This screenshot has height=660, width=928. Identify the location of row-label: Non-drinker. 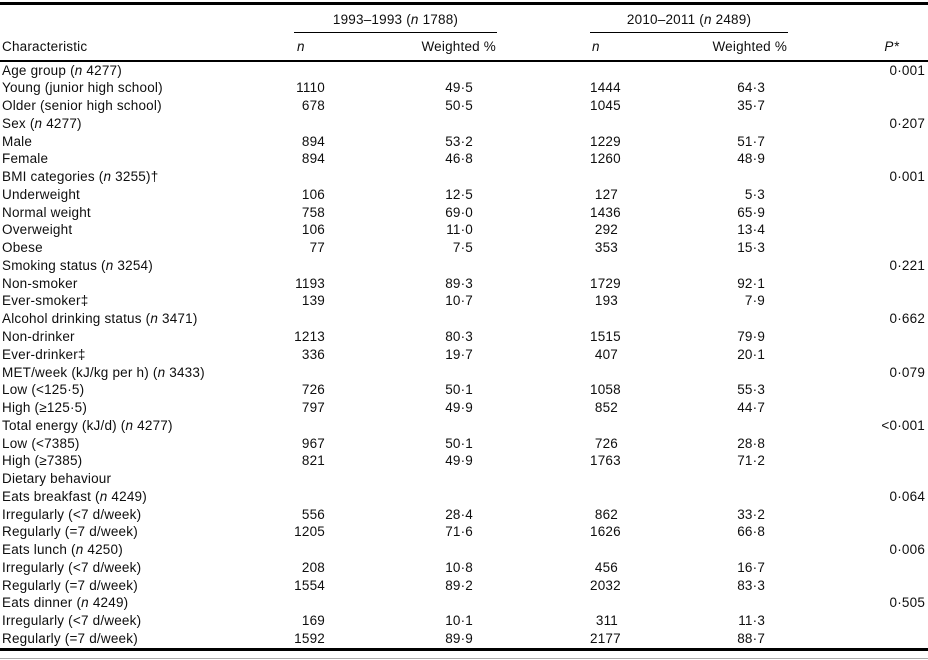
(38, 336).